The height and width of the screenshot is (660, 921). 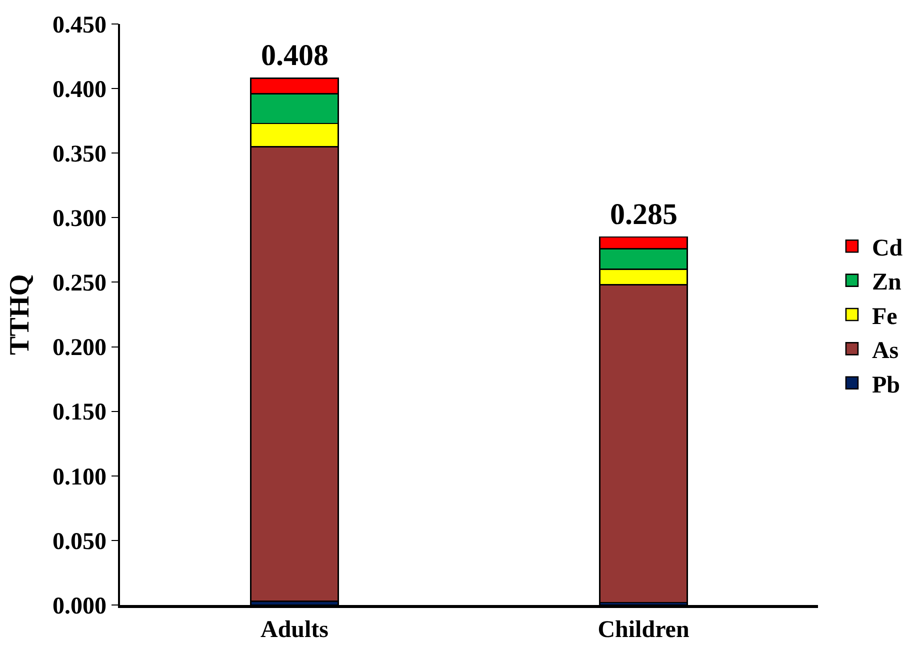 I want to click on legend-label: Cd, so click(x=888, y=248).